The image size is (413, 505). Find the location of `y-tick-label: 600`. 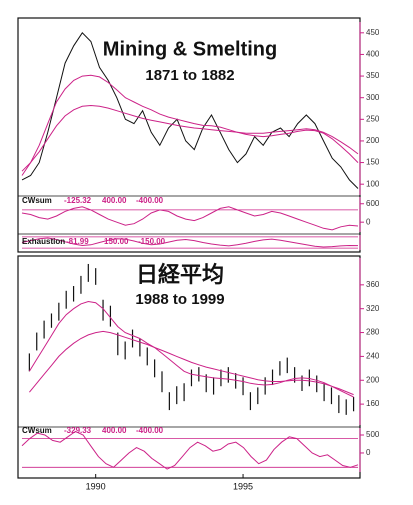

y-tick-label: 600 is located at coordinates (373, 203).